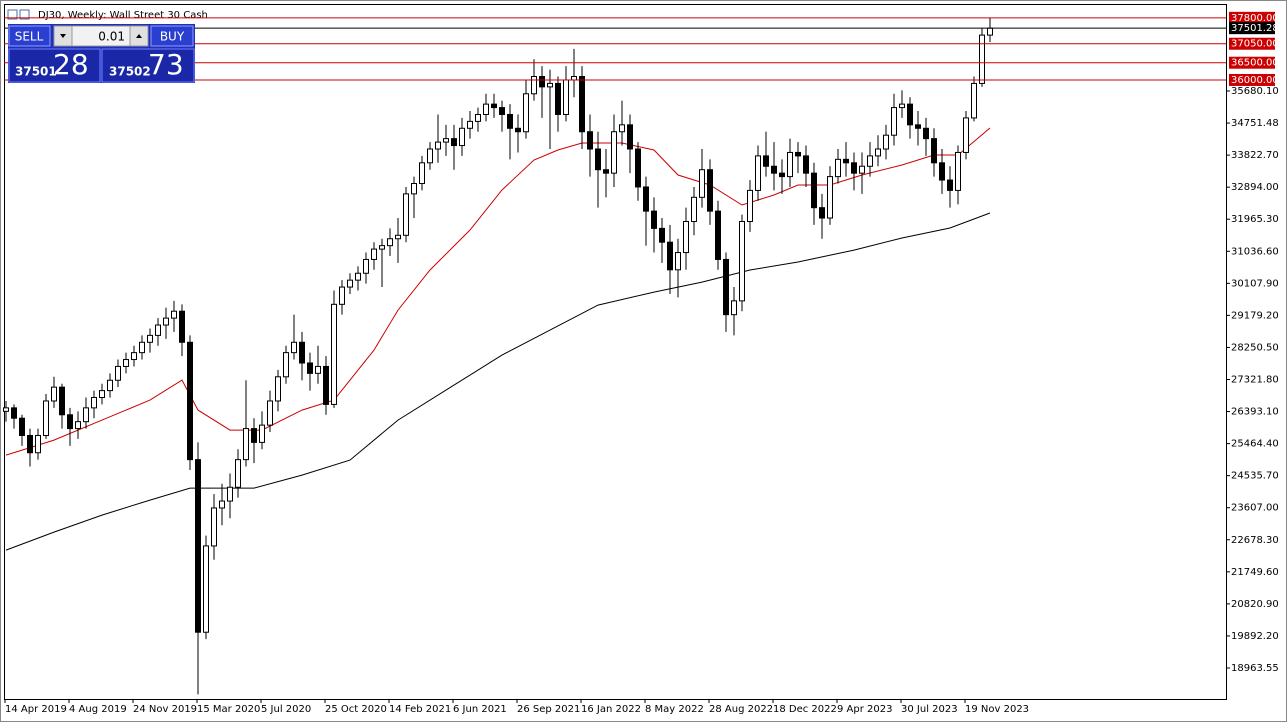 This screenshot has width=1287, height=722. Describe the element at coordinates (165, 709) in the screenshot. I see `x-tick-label: 24 Nov 2019` at that location.